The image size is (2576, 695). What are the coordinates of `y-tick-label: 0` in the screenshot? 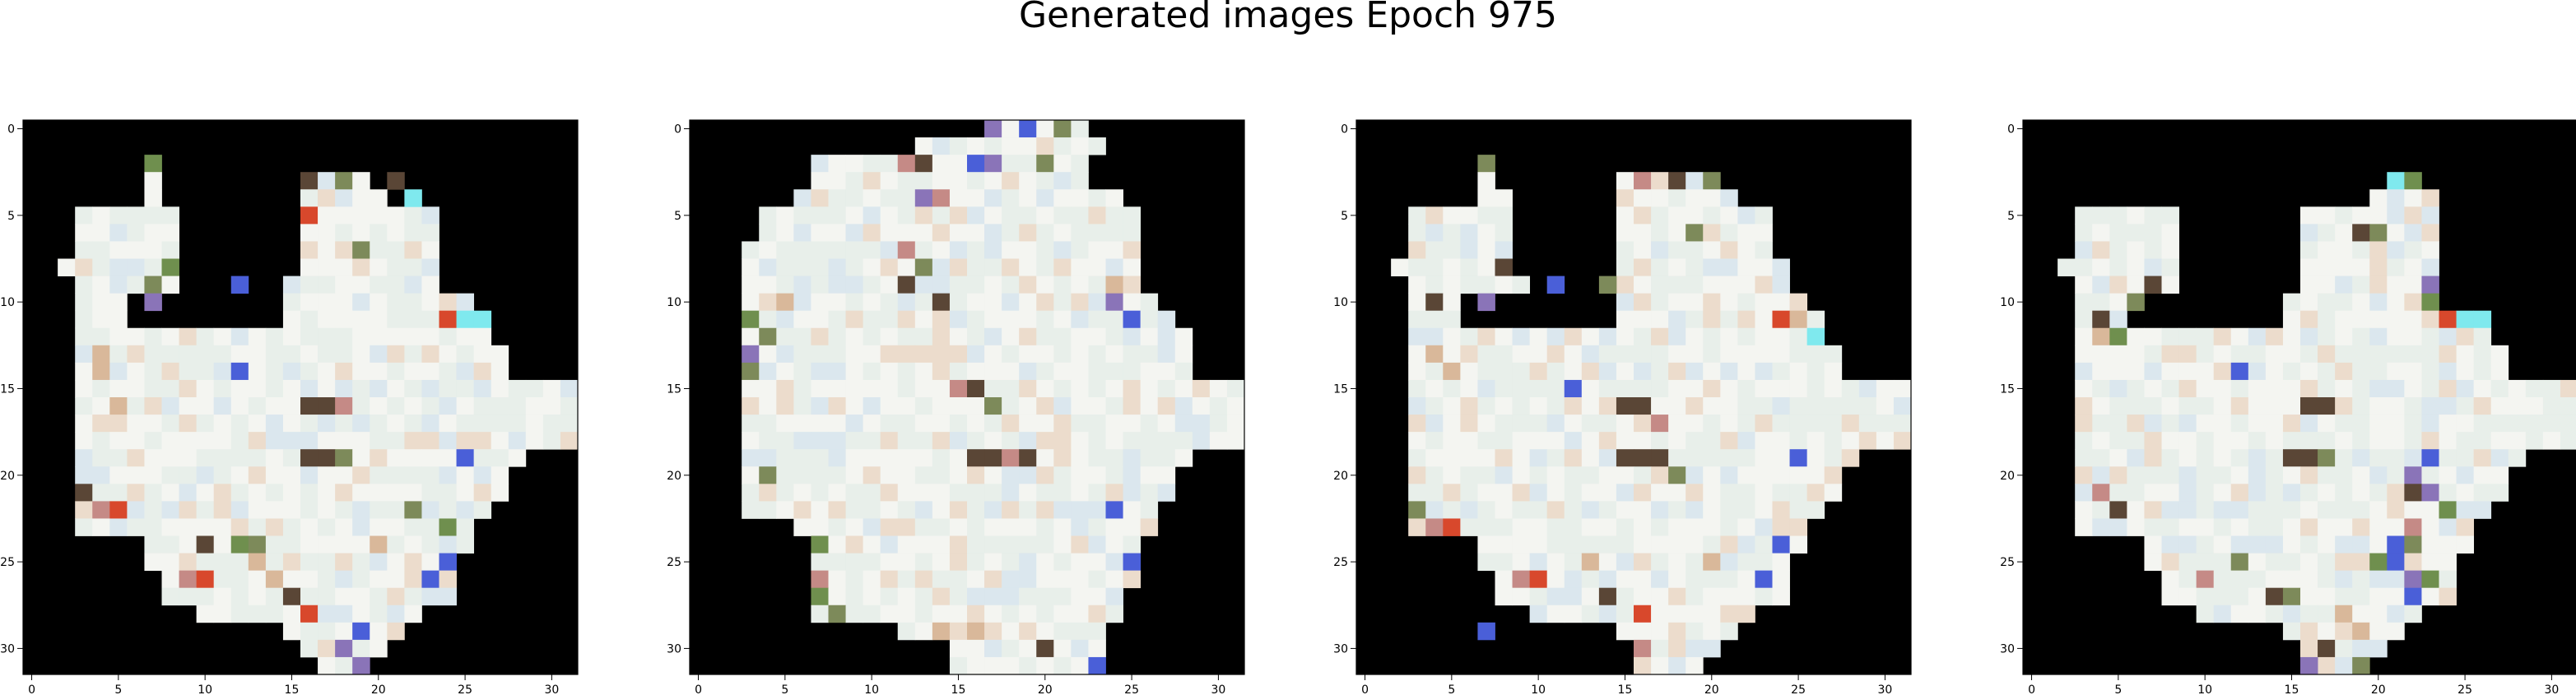 It's located at (2011, 130).